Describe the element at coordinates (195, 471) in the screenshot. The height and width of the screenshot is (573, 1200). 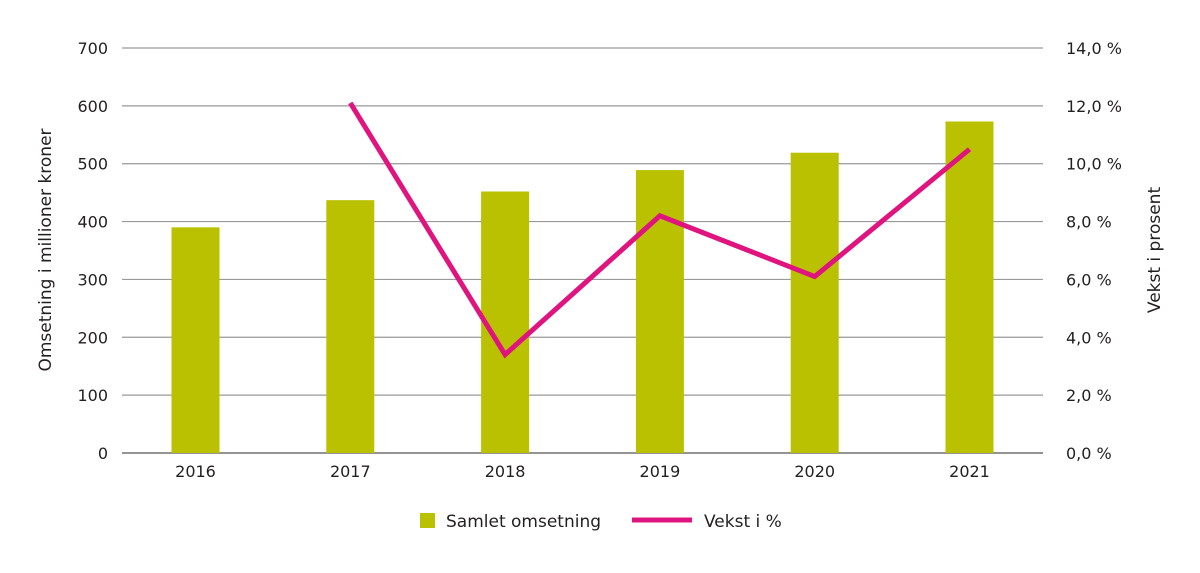
I see `x-tick-label: 2016` at that location.